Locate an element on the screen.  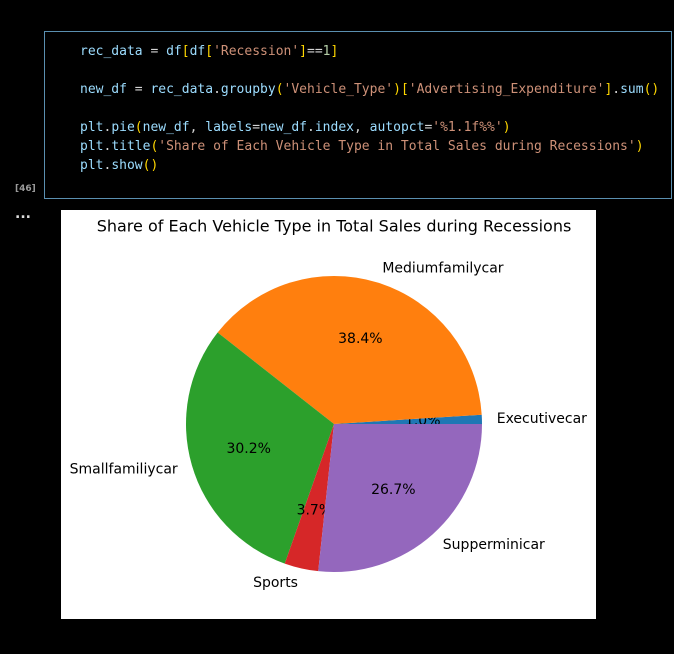
code-line: rec_data = df[df['Recession']==1] is located at coordinates (209, 51).